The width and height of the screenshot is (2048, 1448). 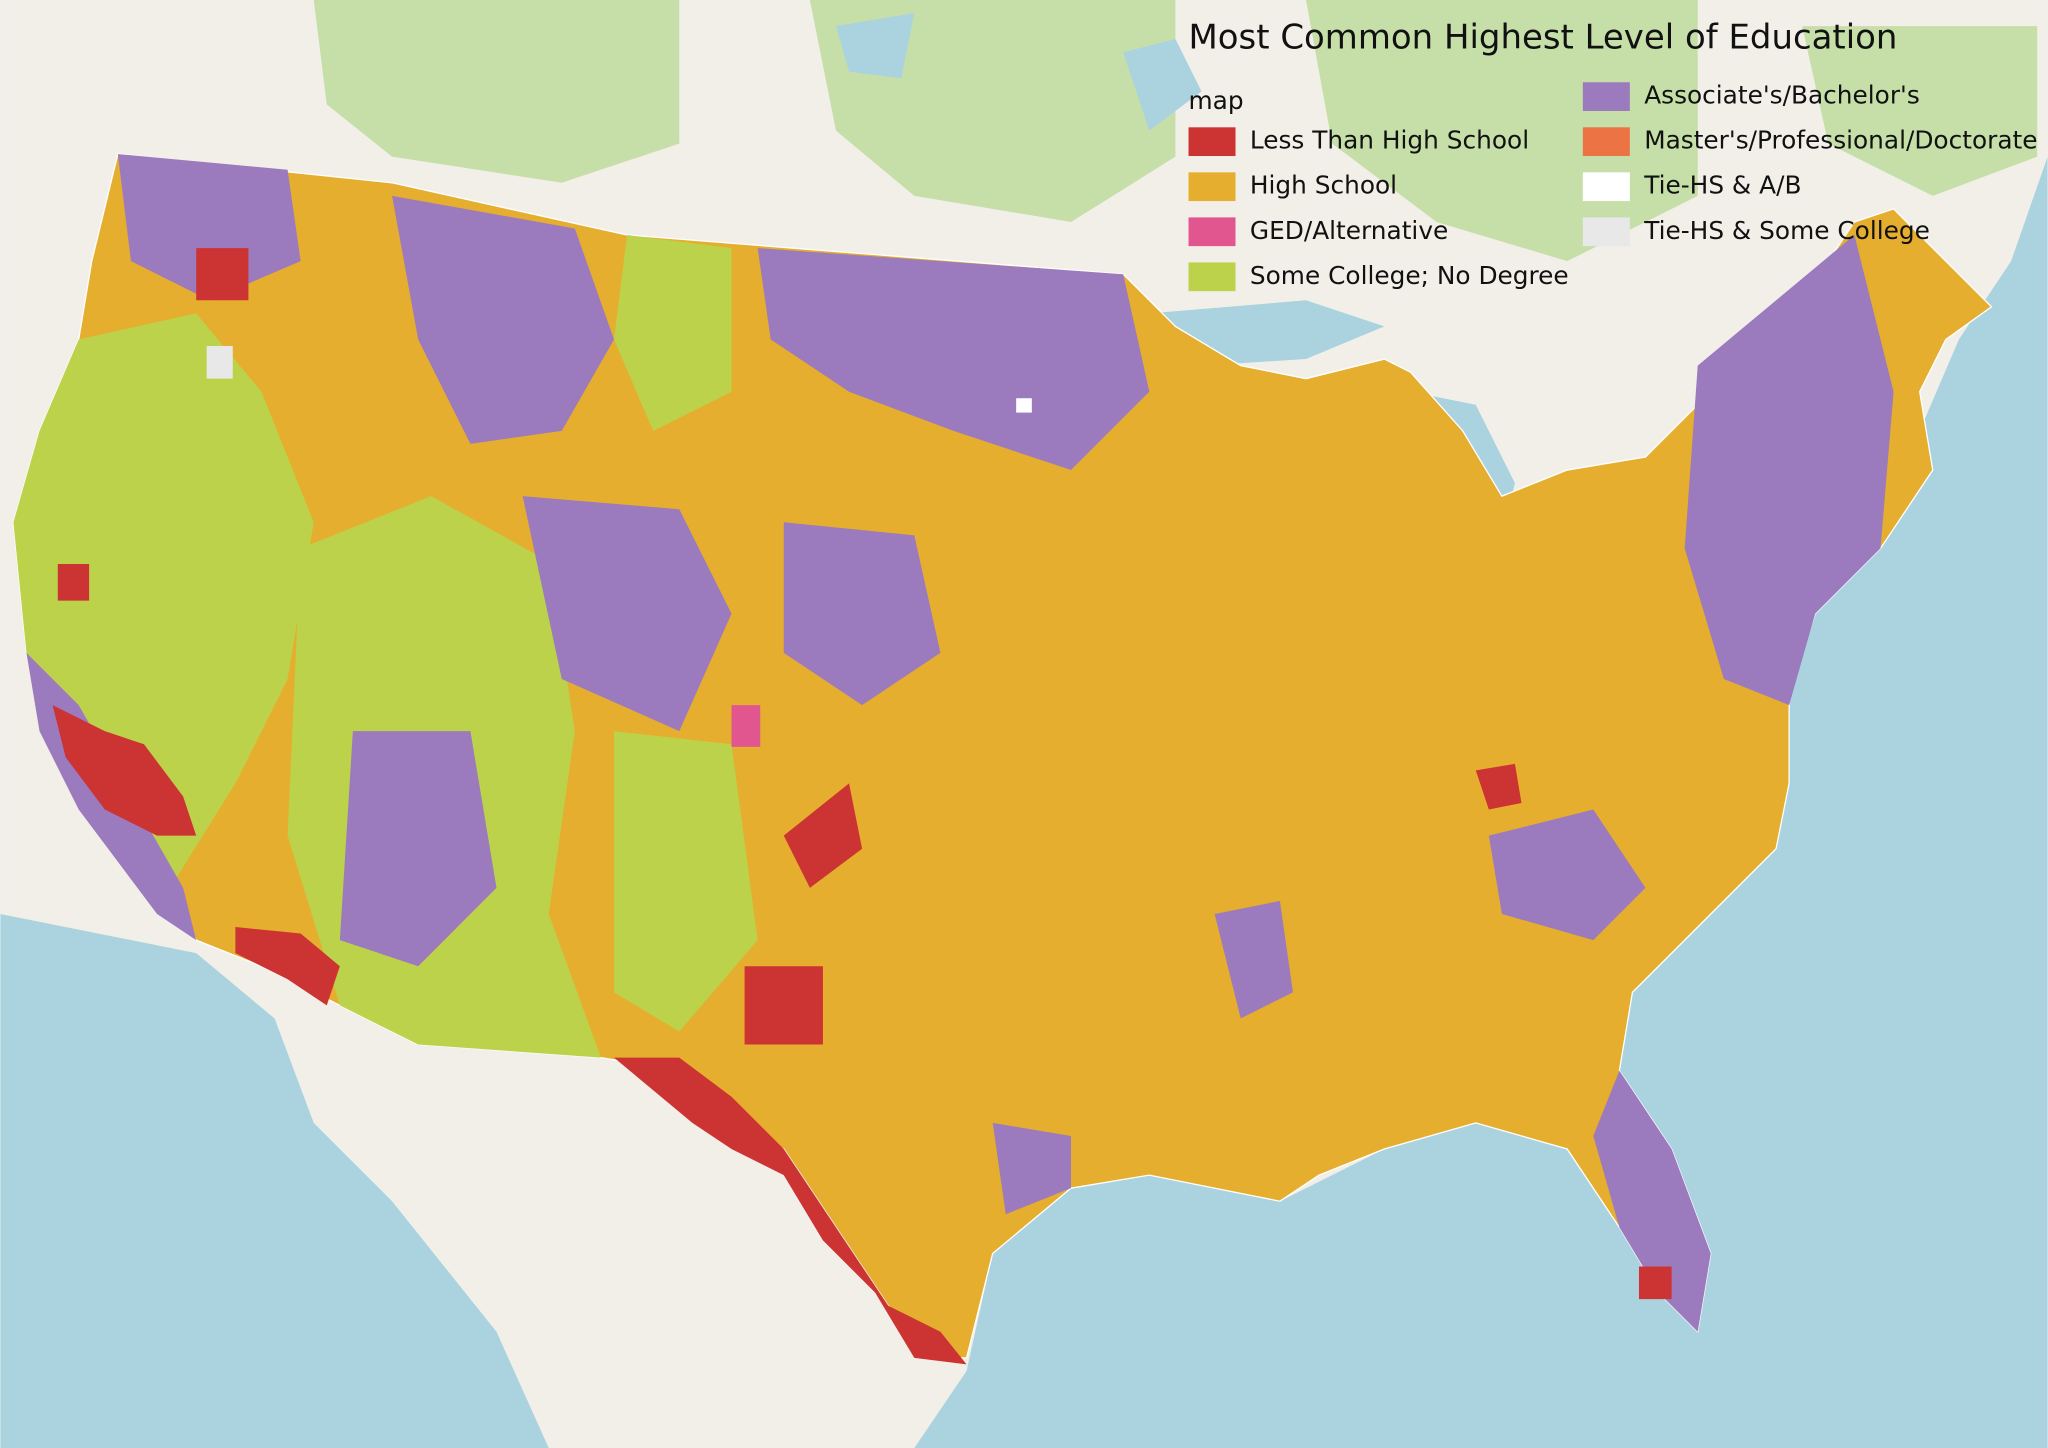 What do you see at coordinates (746, 726) in the screenshot?
I see `ged-region` at bounding box center [746, 726].